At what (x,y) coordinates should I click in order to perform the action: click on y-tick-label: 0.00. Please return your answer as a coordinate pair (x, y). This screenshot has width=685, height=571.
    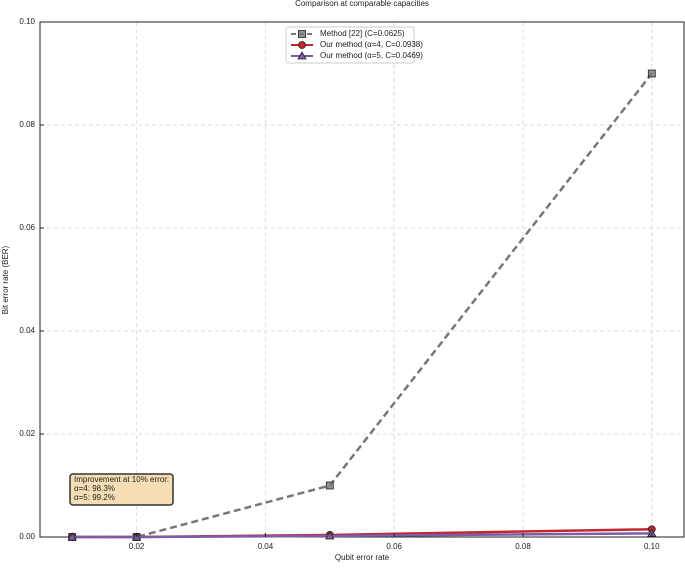
    Looking at the image, I should click on (27, 536).